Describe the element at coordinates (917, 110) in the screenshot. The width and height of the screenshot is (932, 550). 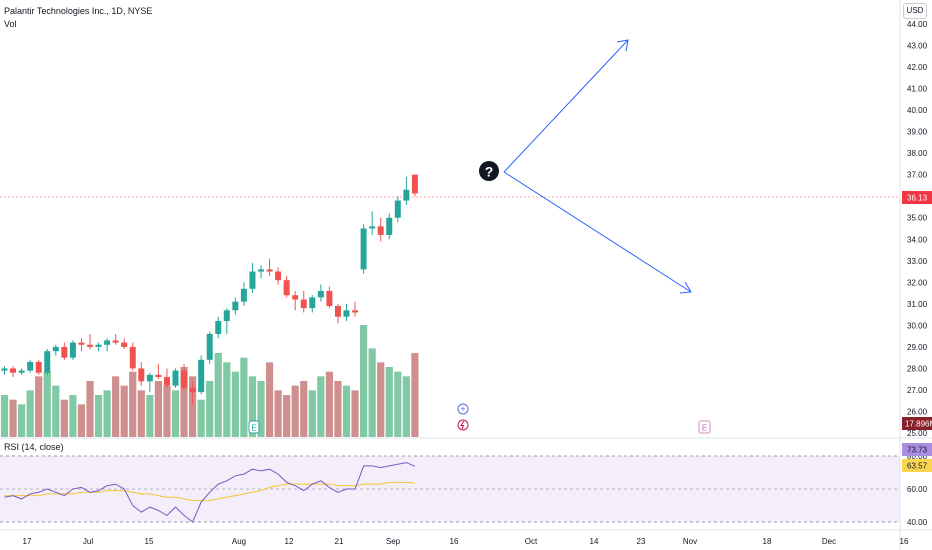
I see `price-tick-label: 40.00` at that location.